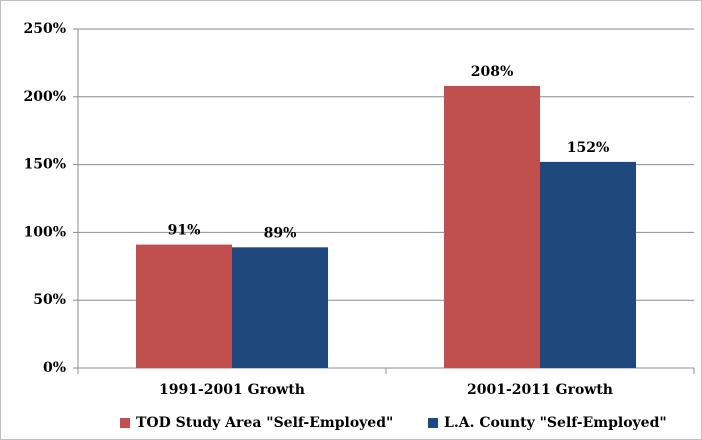 The width and height of the screenshot is (702, 440). Describe the element at coordinates (44, 29) in the screenshot. I see `y-tick-label: 250%` at that location.